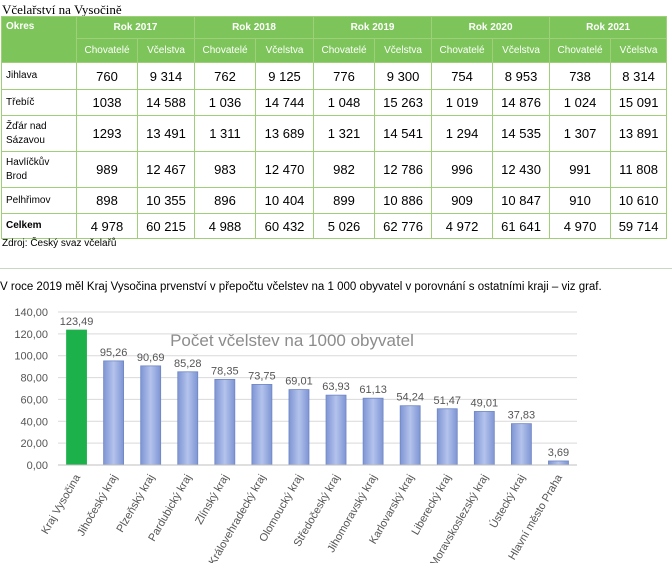  What do you see at coordinates (114, 353) in the screenshot?
I see `data-label: 95,26` at bounding box center [114, 353].